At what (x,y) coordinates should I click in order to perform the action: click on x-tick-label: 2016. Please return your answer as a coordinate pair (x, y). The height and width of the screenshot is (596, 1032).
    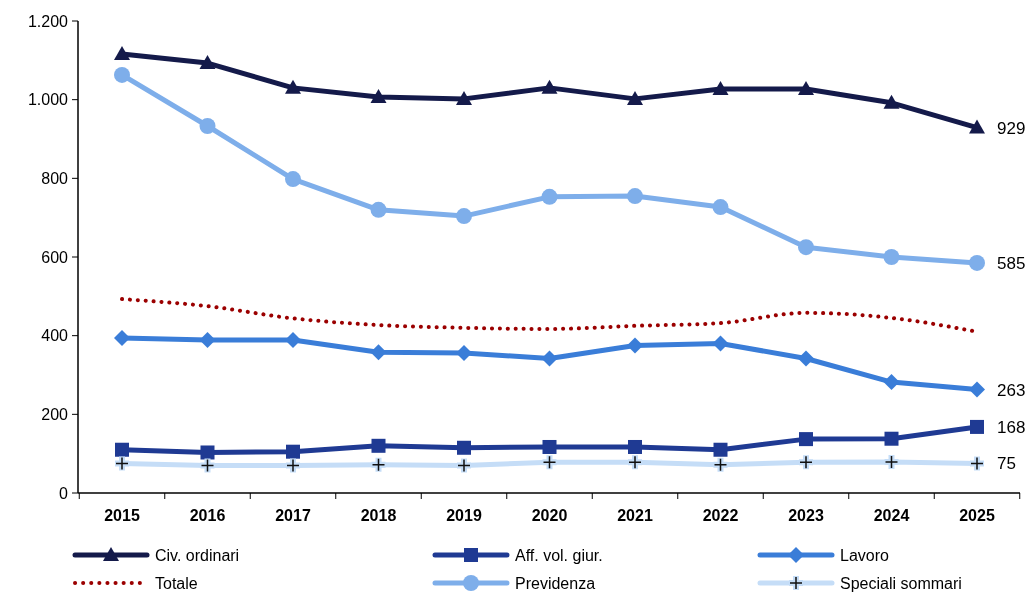
    Looking at the image, I should click on (207, 515).